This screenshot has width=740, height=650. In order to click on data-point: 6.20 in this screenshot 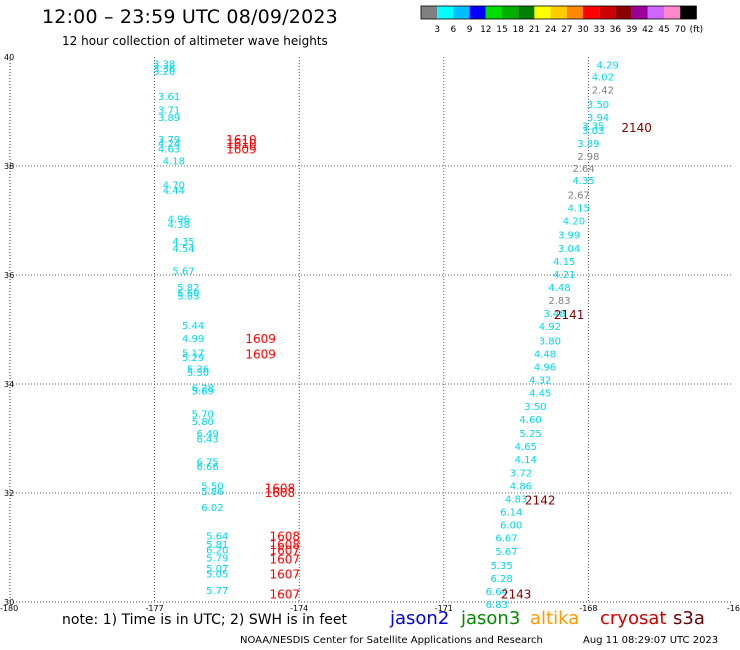, I will do `click(217, 551)`.